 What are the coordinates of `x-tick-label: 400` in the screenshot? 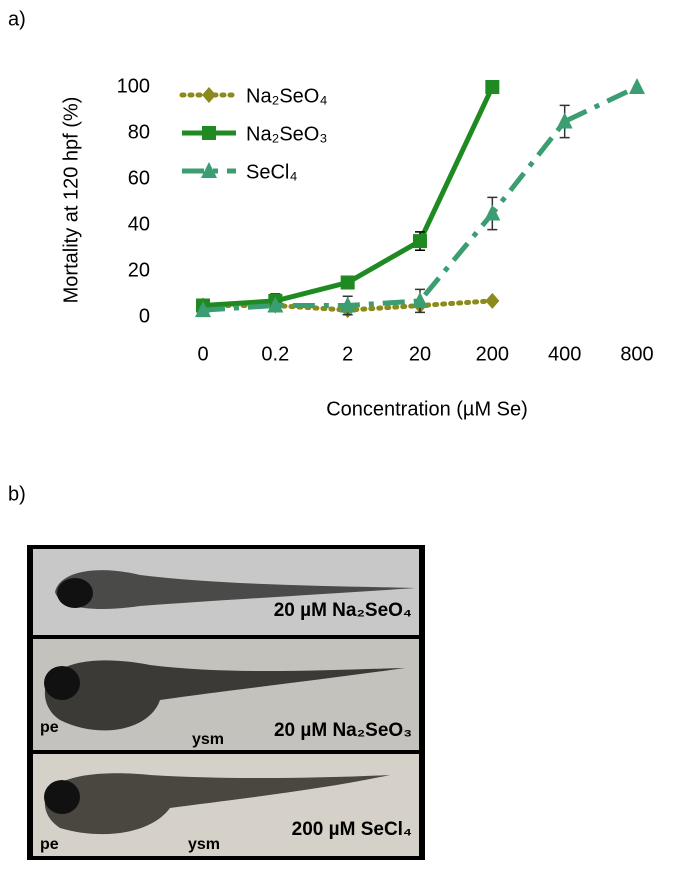 It's located at (564, 354).